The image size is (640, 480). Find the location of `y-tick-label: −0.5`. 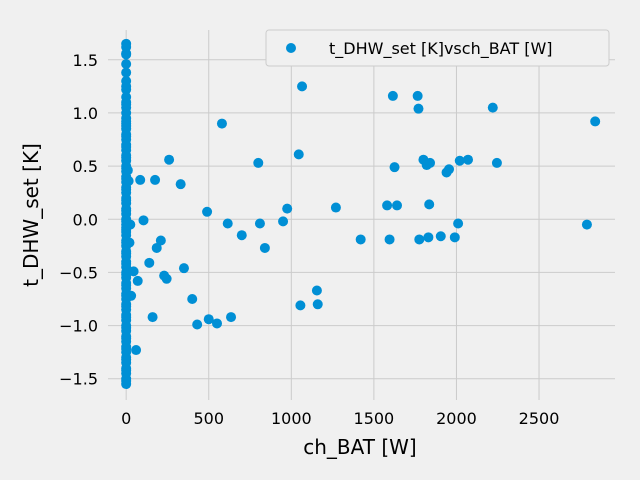

y-tick-label: −0.5 is located at coordinates (78, 272).